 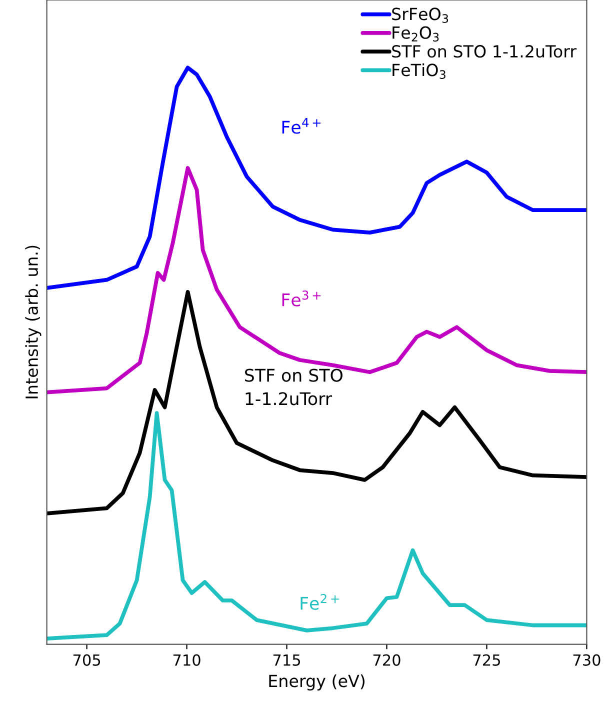 What do you see at coordinates (301, 126) in the screenshot?
I see `annotation: Fe$^{4+}$` at bounding box center [301, 126].